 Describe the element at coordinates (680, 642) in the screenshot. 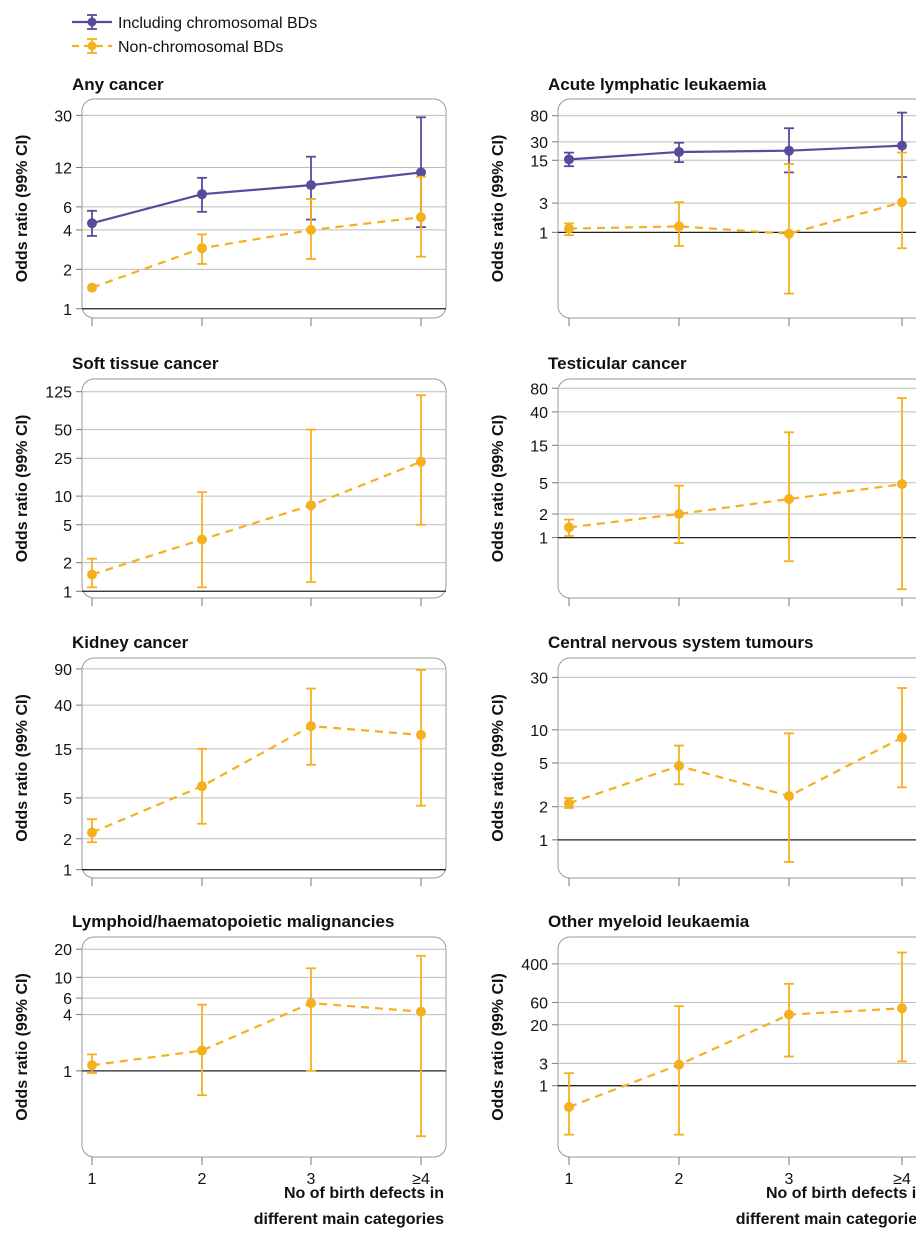

I see `panel-title: Central nervous system tumours` at that location.